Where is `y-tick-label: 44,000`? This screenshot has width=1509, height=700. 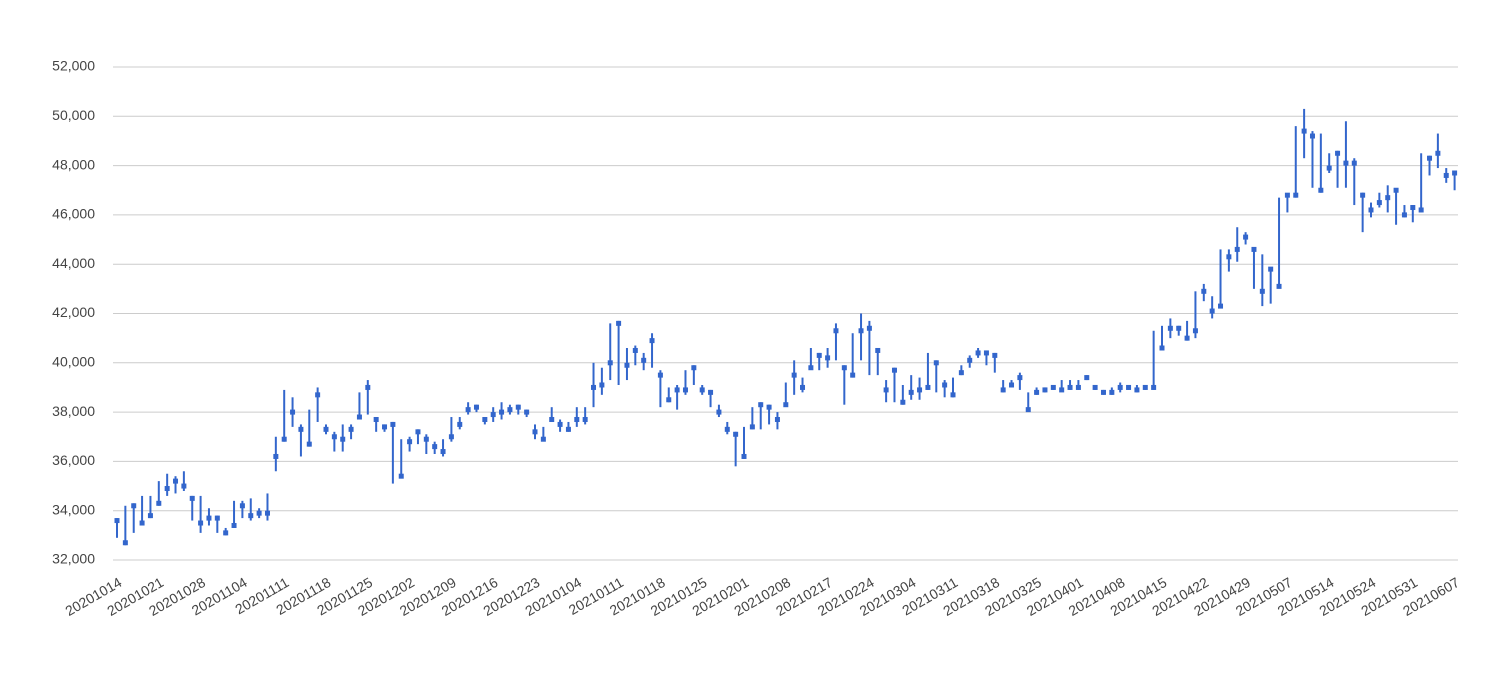
y-tick-label: 44,000 is located at coordinates (73, 263).